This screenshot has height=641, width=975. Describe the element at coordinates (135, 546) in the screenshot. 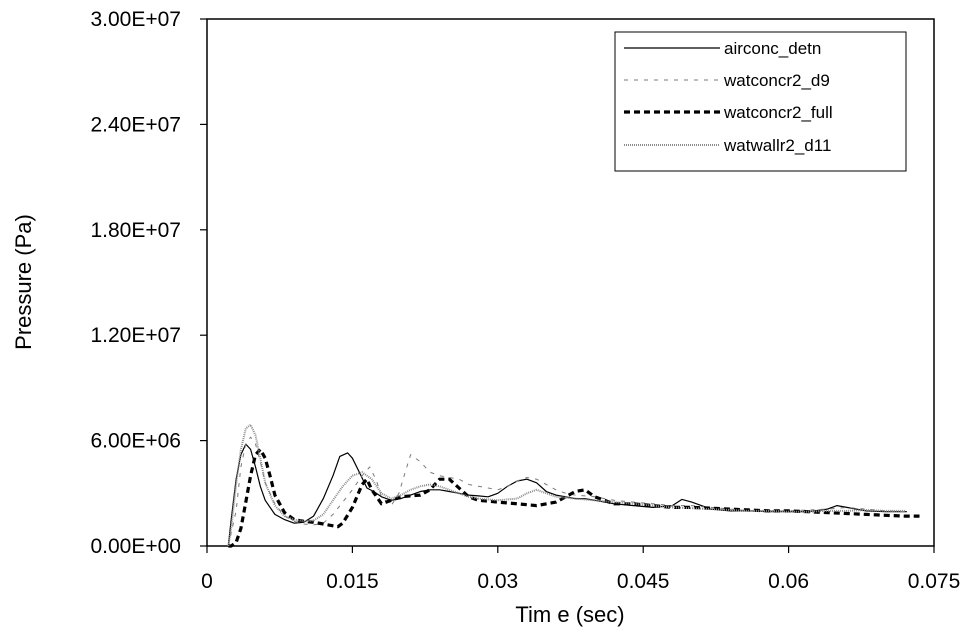

I see `y-tick-label: 0.00E+00` at that location.